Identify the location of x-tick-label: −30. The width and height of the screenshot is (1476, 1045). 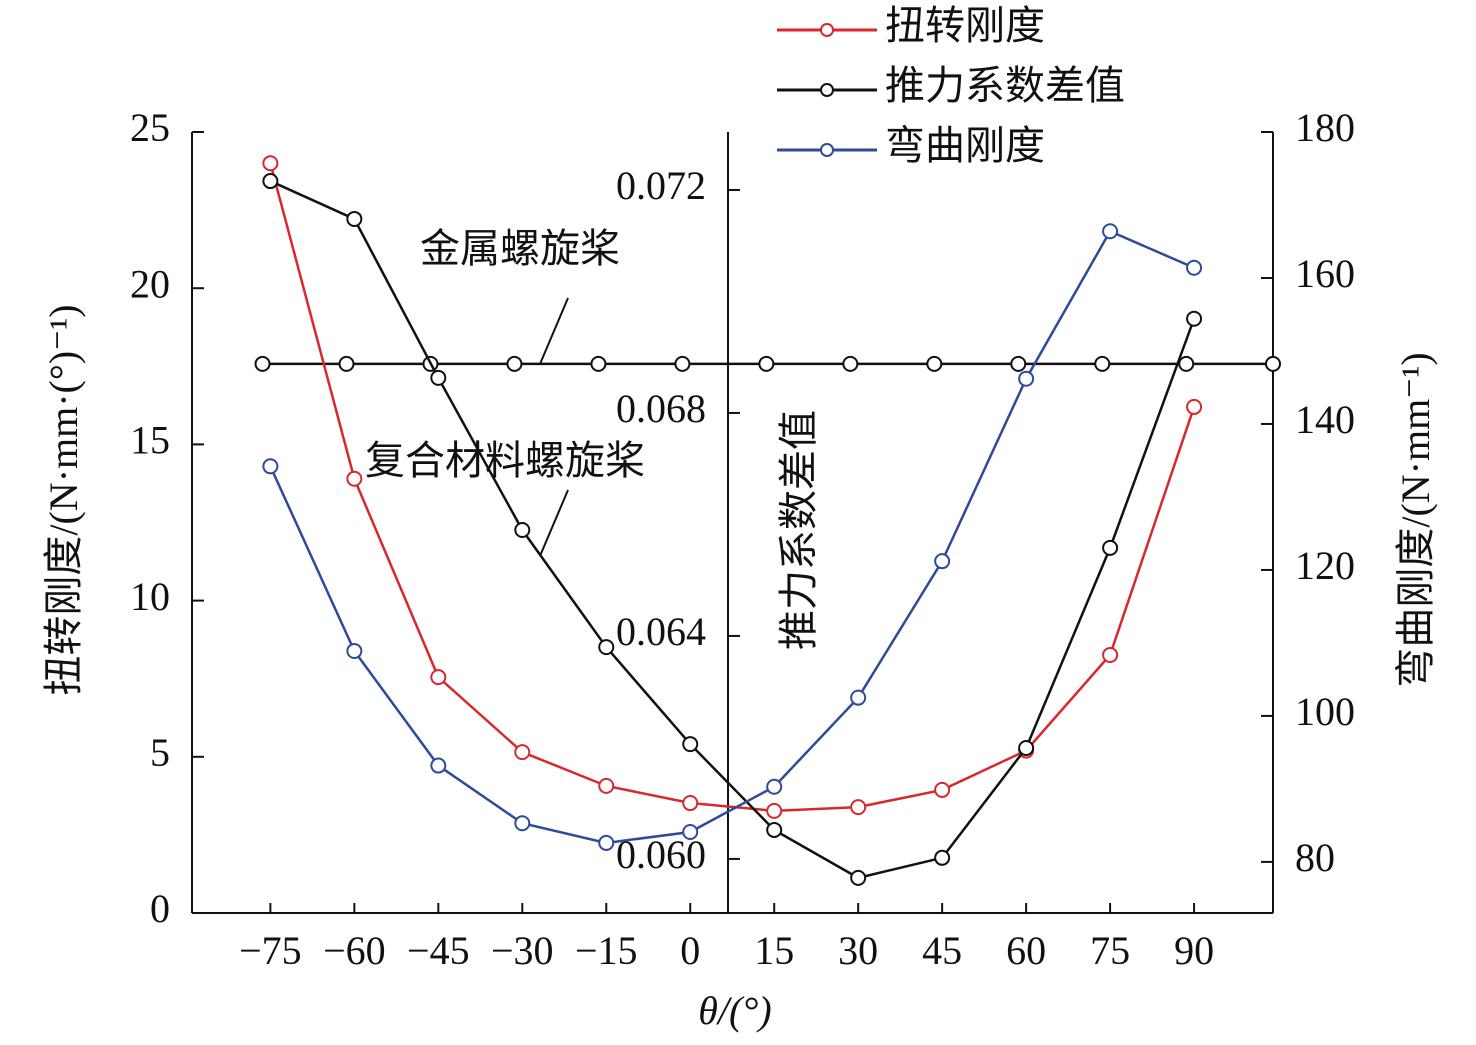
(522, 950).